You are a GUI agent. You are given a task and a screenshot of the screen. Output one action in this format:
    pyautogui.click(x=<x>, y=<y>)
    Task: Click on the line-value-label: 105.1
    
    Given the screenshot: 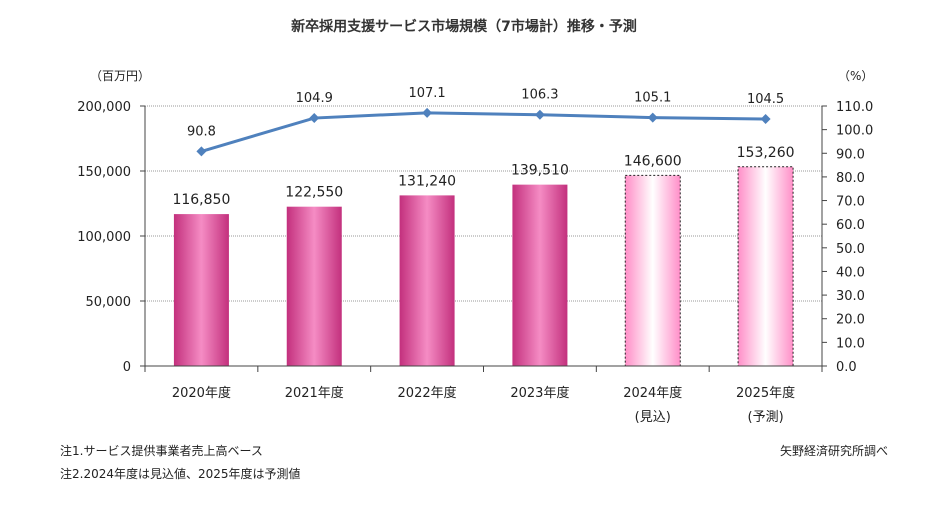 What is the action you would take?
    pyautogui.click(x=652, y=98)
    